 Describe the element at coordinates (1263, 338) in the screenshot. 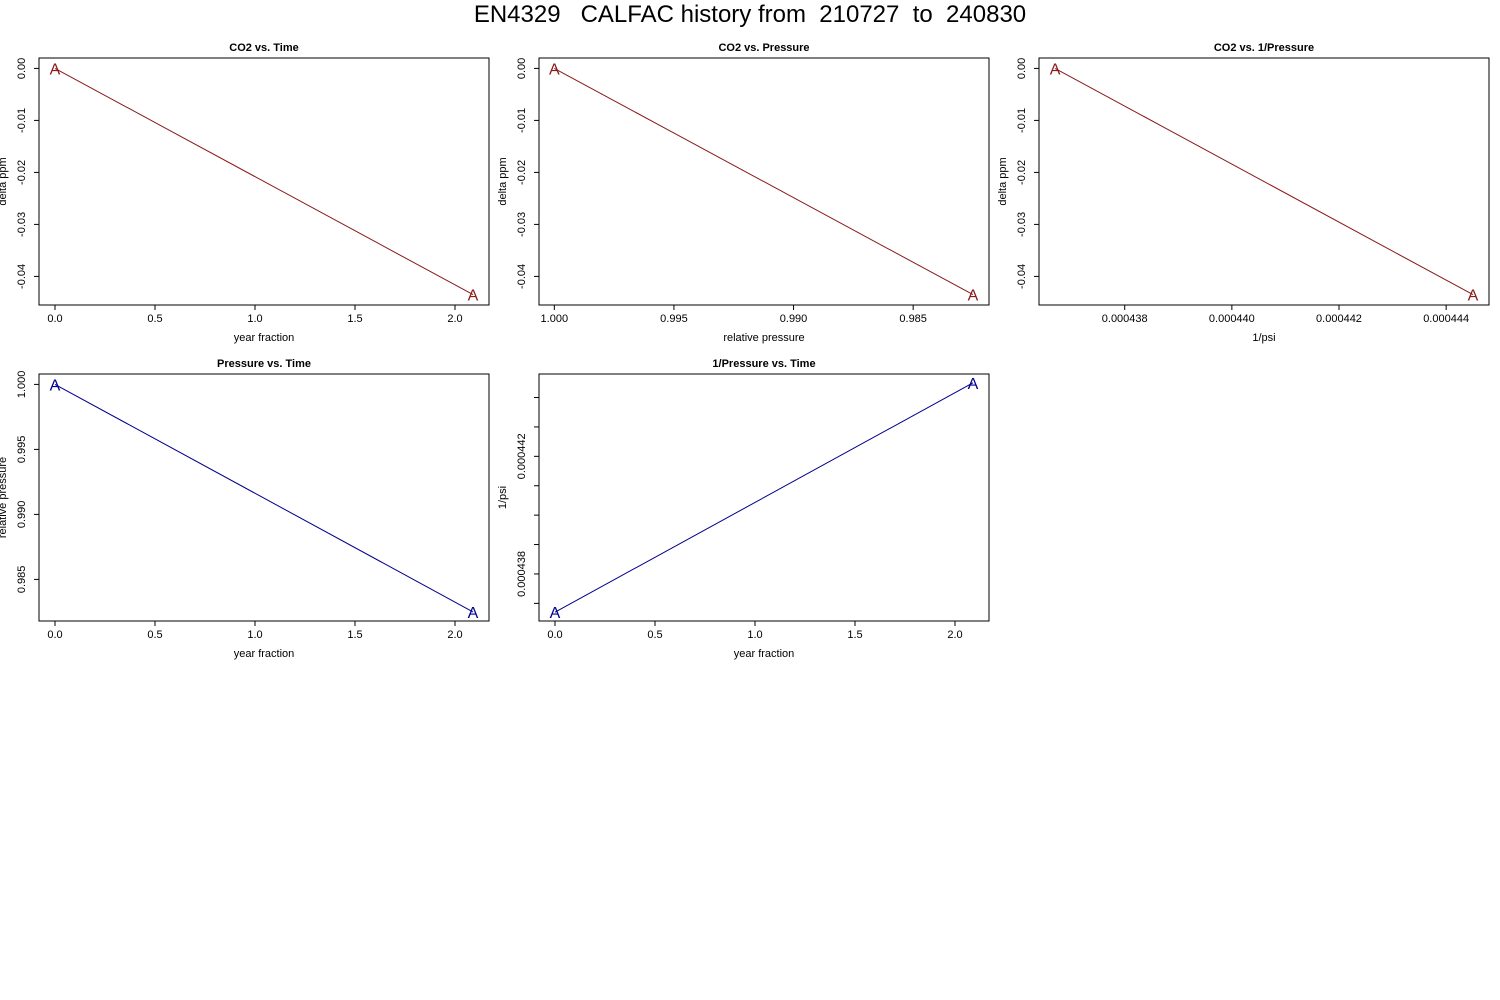

I see `x-axis-label: 1/psi` at that location.